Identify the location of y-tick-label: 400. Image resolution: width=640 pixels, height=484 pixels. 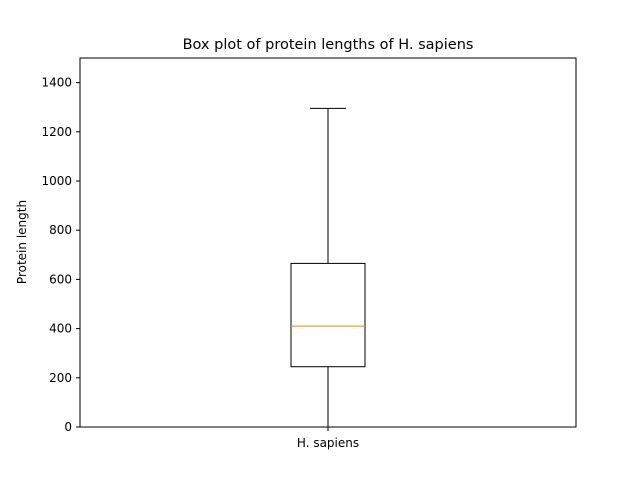
(60, 329).